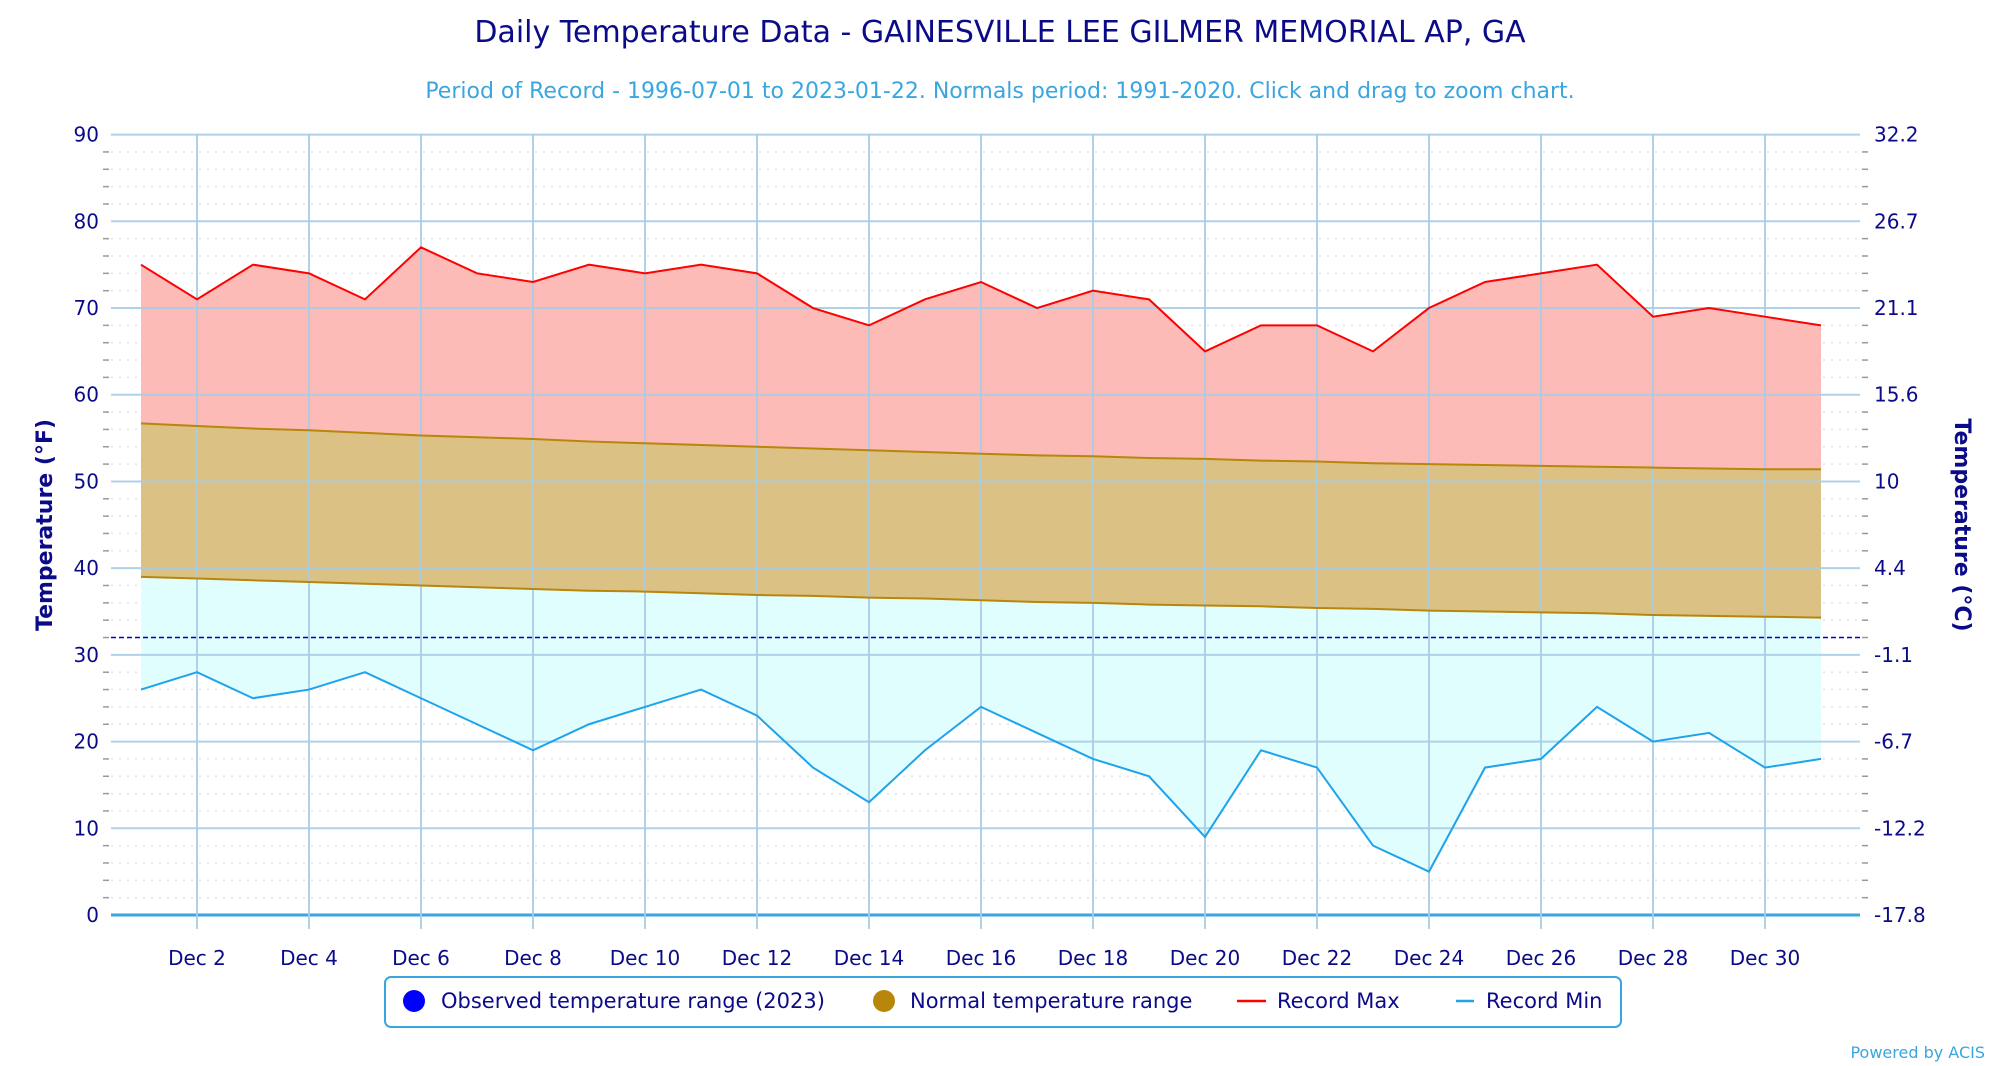  Describe the element at coordinates (1429, 958) in the screenshot. I see `x-tick-label: Dec 24` at that location.